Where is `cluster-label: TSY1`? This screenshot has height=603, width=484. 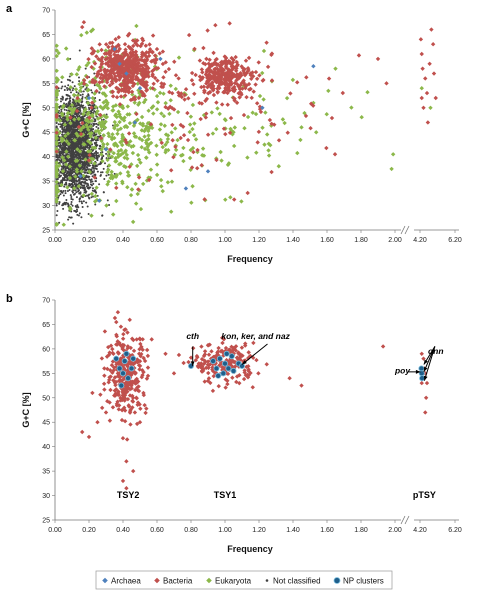 cluster-label: TSY1 is located at coordinates (225, 495).